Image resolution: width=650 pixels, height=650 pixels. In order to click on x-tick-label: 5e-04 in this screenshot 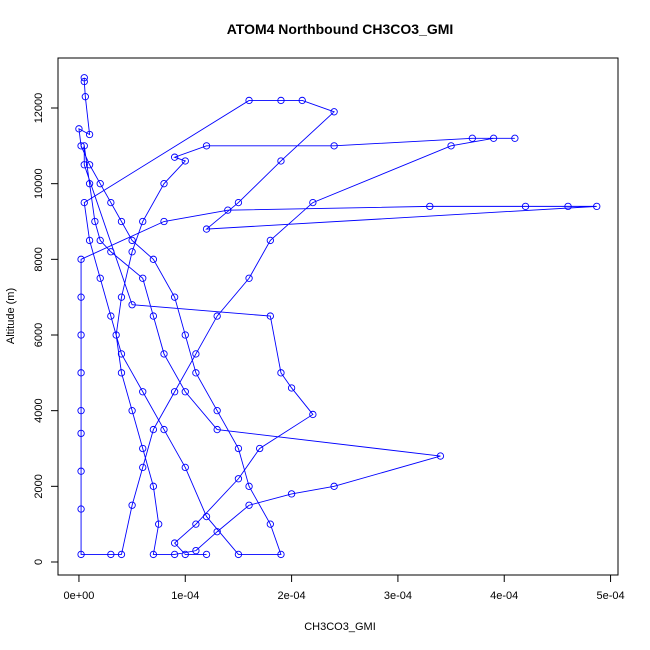, I will do `click(610, 596)`.